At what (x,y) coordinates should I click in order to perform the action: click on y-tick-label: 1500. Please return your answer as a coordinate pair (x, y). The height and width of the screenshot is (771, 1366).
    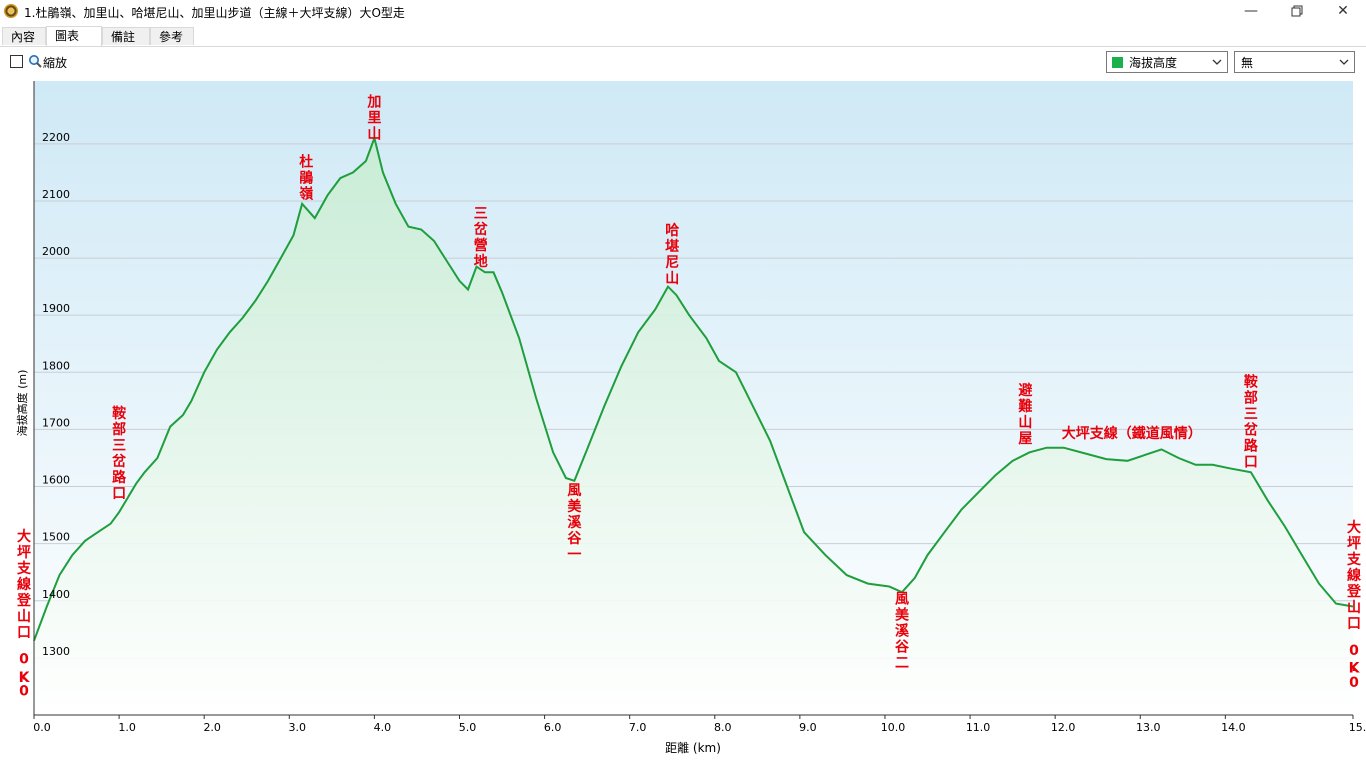
    Looking at the image, I should click on (56, 537).